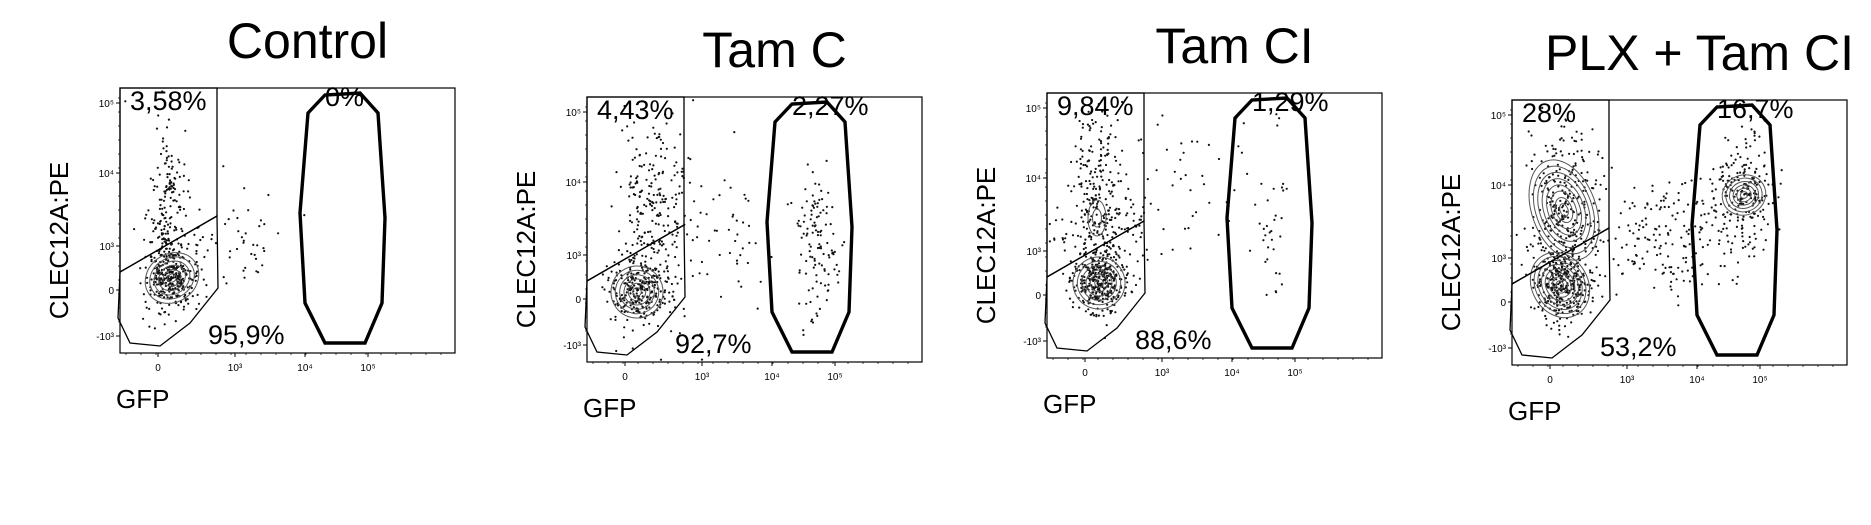  I want to click on density-contour, so click(1744, 195).